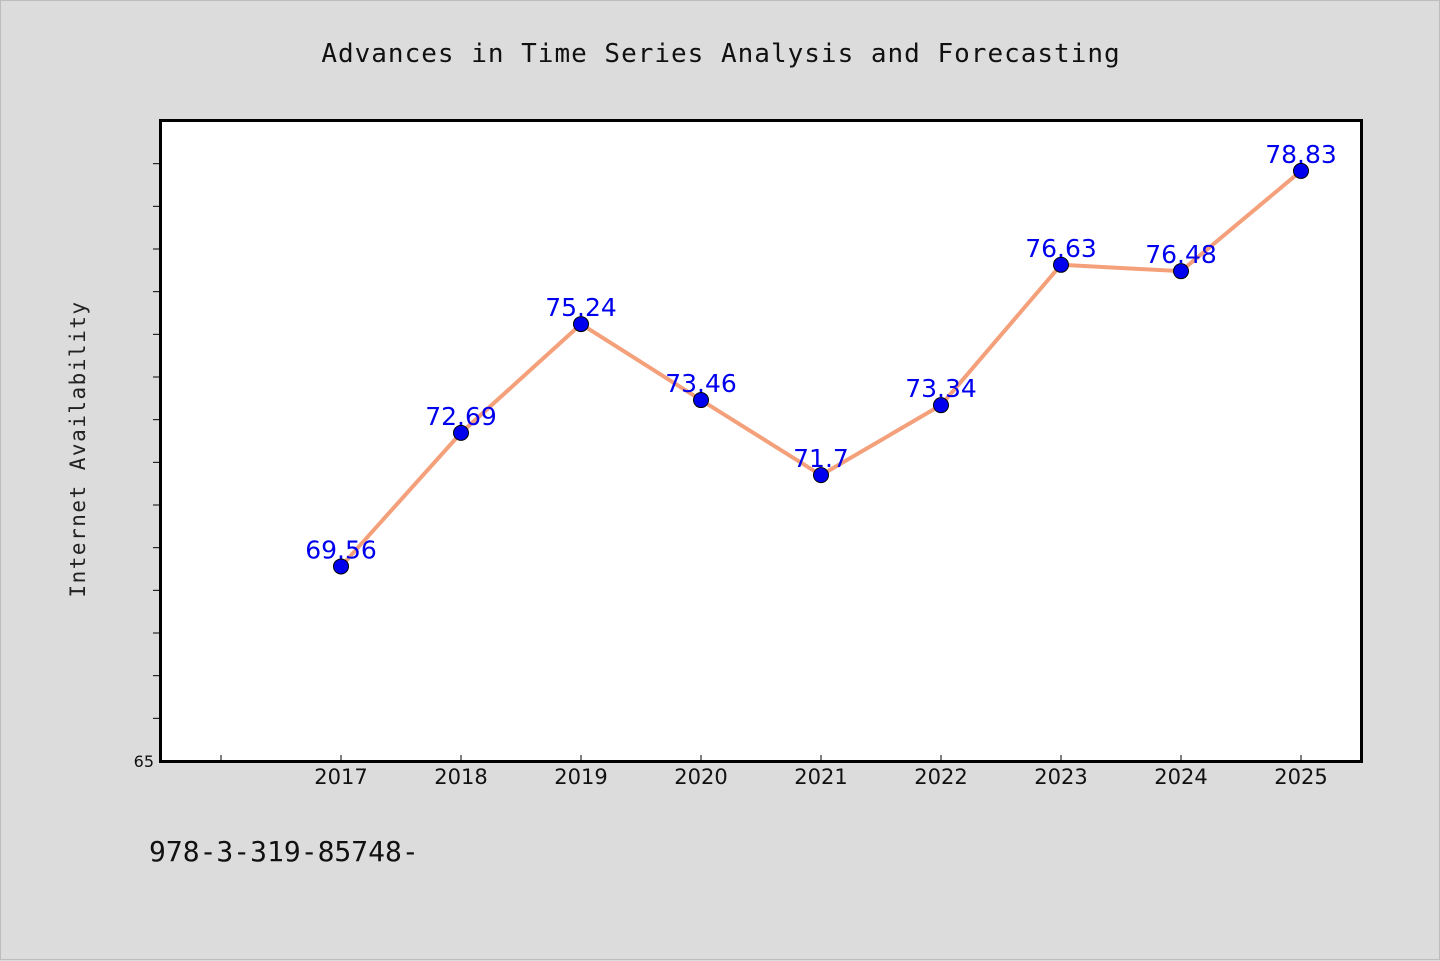 The height and width of the screenshot is (961, 1440). I want to click on data-label: 72.69, so click(461, 416).